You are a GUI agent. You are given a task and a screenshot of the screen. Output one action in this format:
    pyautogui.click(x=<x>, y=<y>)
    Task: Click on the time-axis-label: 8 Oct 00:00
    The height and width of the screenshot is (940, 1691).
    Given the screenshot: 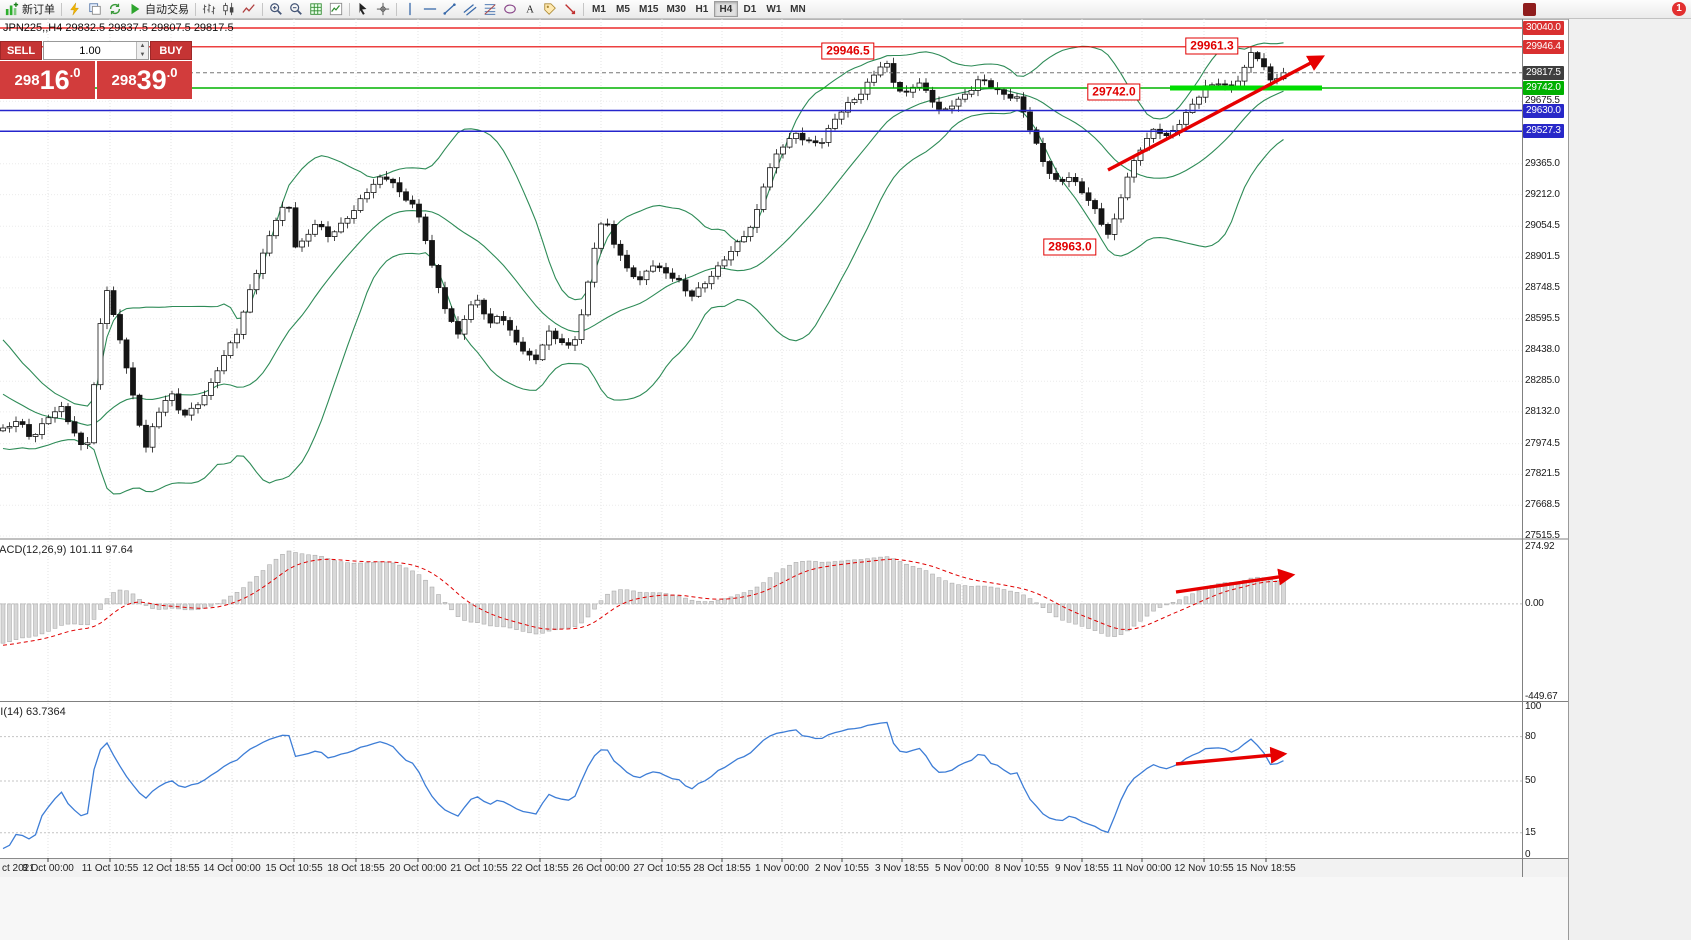 What is the action you would take?
    pyautogui.click(x=48, y=868)
    